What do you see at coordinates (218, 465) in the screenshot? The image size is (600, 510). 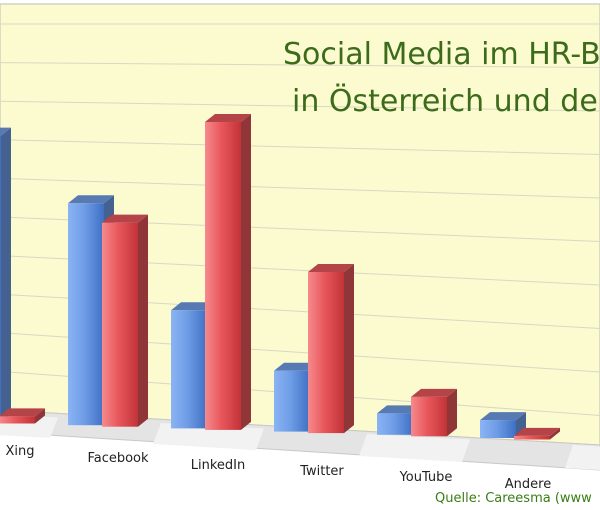 I see `category-label: LinkedIn` at bounding box center [218, 465].